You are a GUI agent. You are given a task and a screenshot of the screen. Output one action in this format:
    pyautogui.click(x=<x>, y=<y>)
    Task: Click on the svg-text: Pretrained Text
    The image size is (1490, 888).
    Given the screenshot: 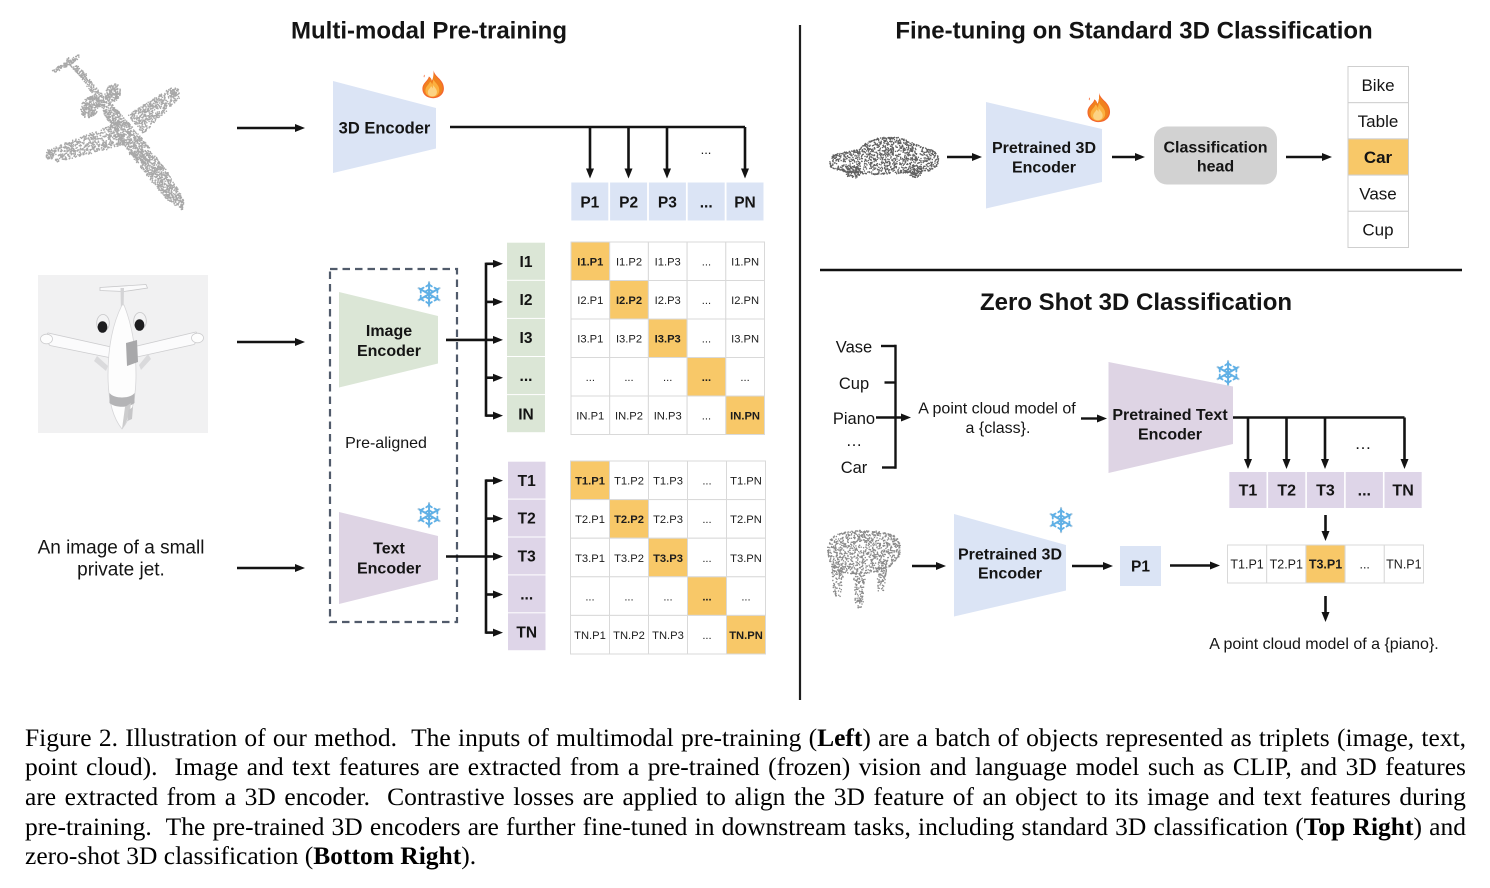 What is the action you would take?
    pyautogui.click(x=1170, y=415)
    